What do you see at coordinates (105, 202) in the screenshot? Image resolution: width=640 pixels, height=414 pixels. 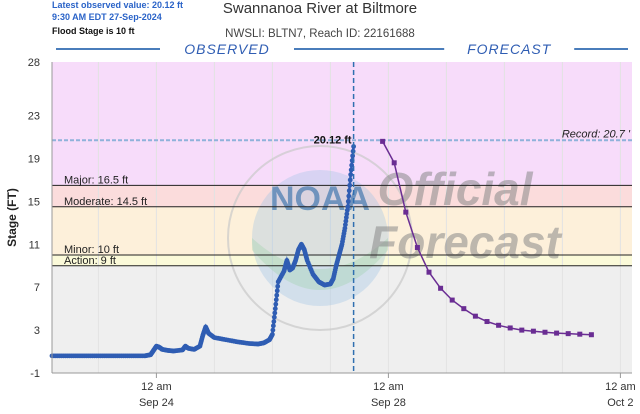 I see `threshold-moderate-label: Moderate: 14.5 ft` at bounding box center [105, 202].